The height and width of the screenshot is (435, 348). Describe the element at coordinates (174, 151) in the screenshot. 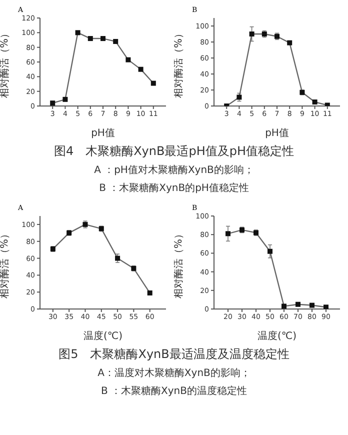

I see `caption: 图4 木聚糖酶XynB最适pH值及pH值稳定性` at that location.